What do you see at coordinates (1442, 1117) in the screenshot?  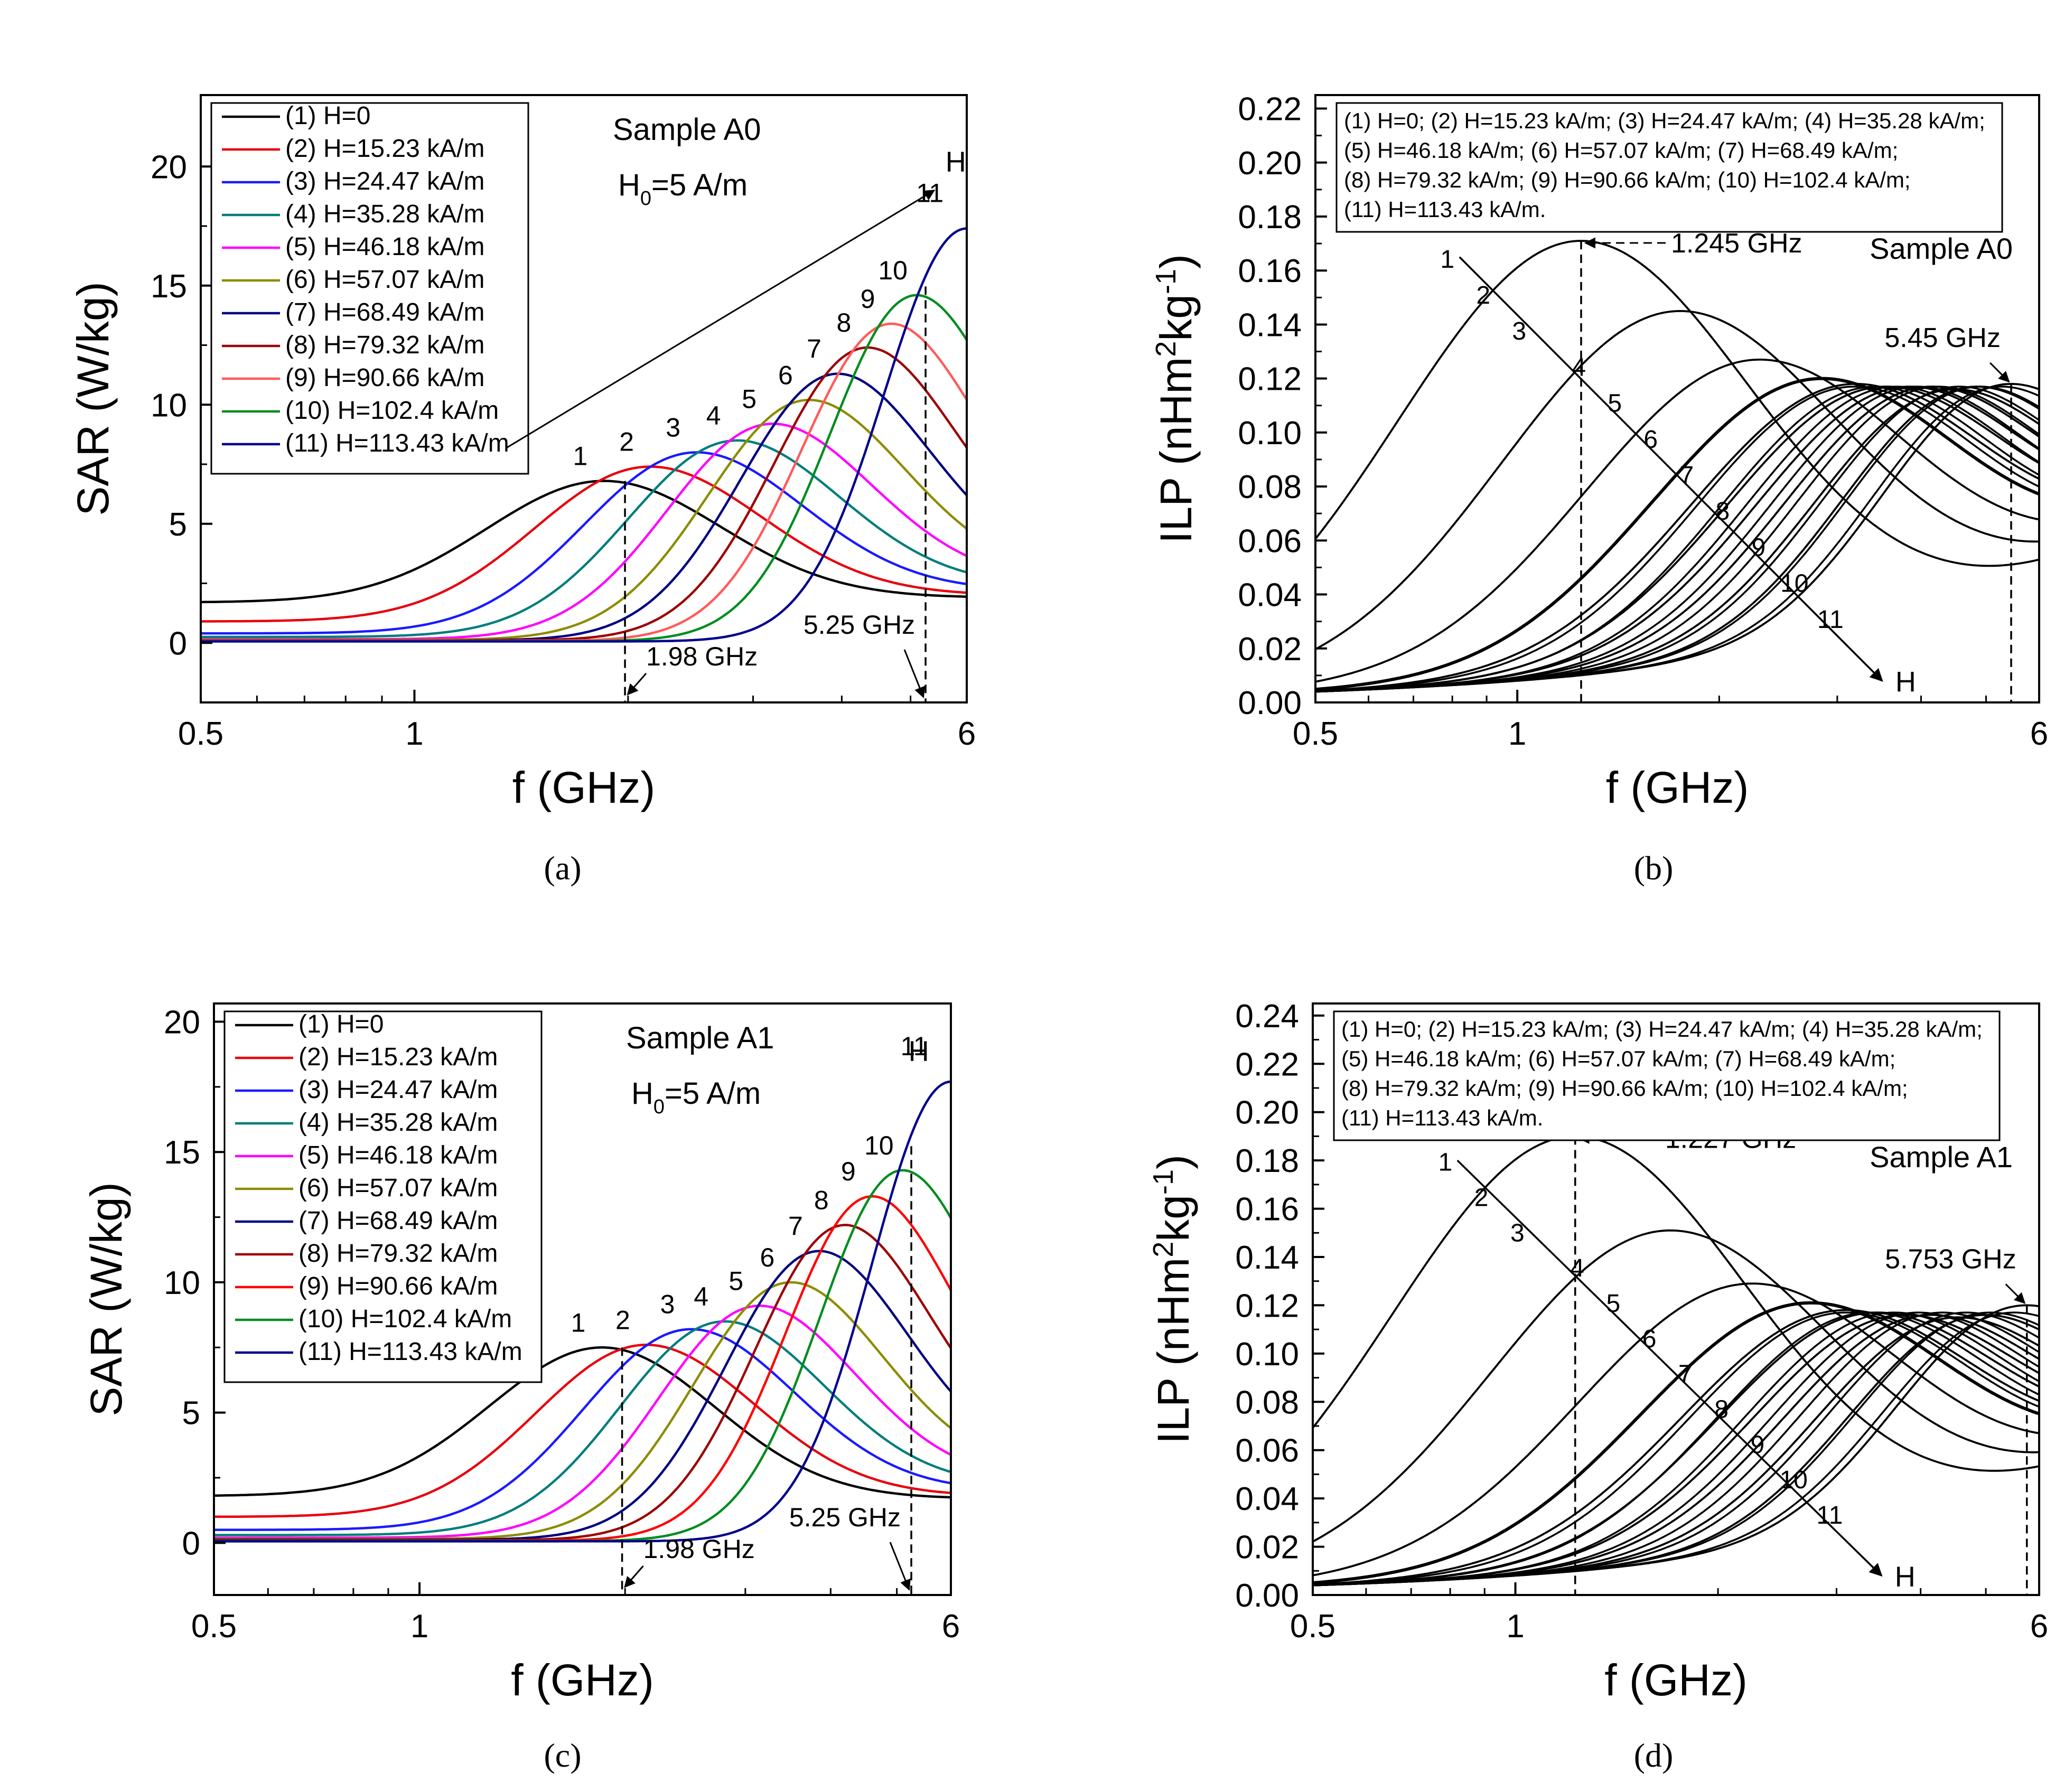 I see `legend-entry: (11) H=113.43 kA/m.` at bounding box center [1442, 1117].